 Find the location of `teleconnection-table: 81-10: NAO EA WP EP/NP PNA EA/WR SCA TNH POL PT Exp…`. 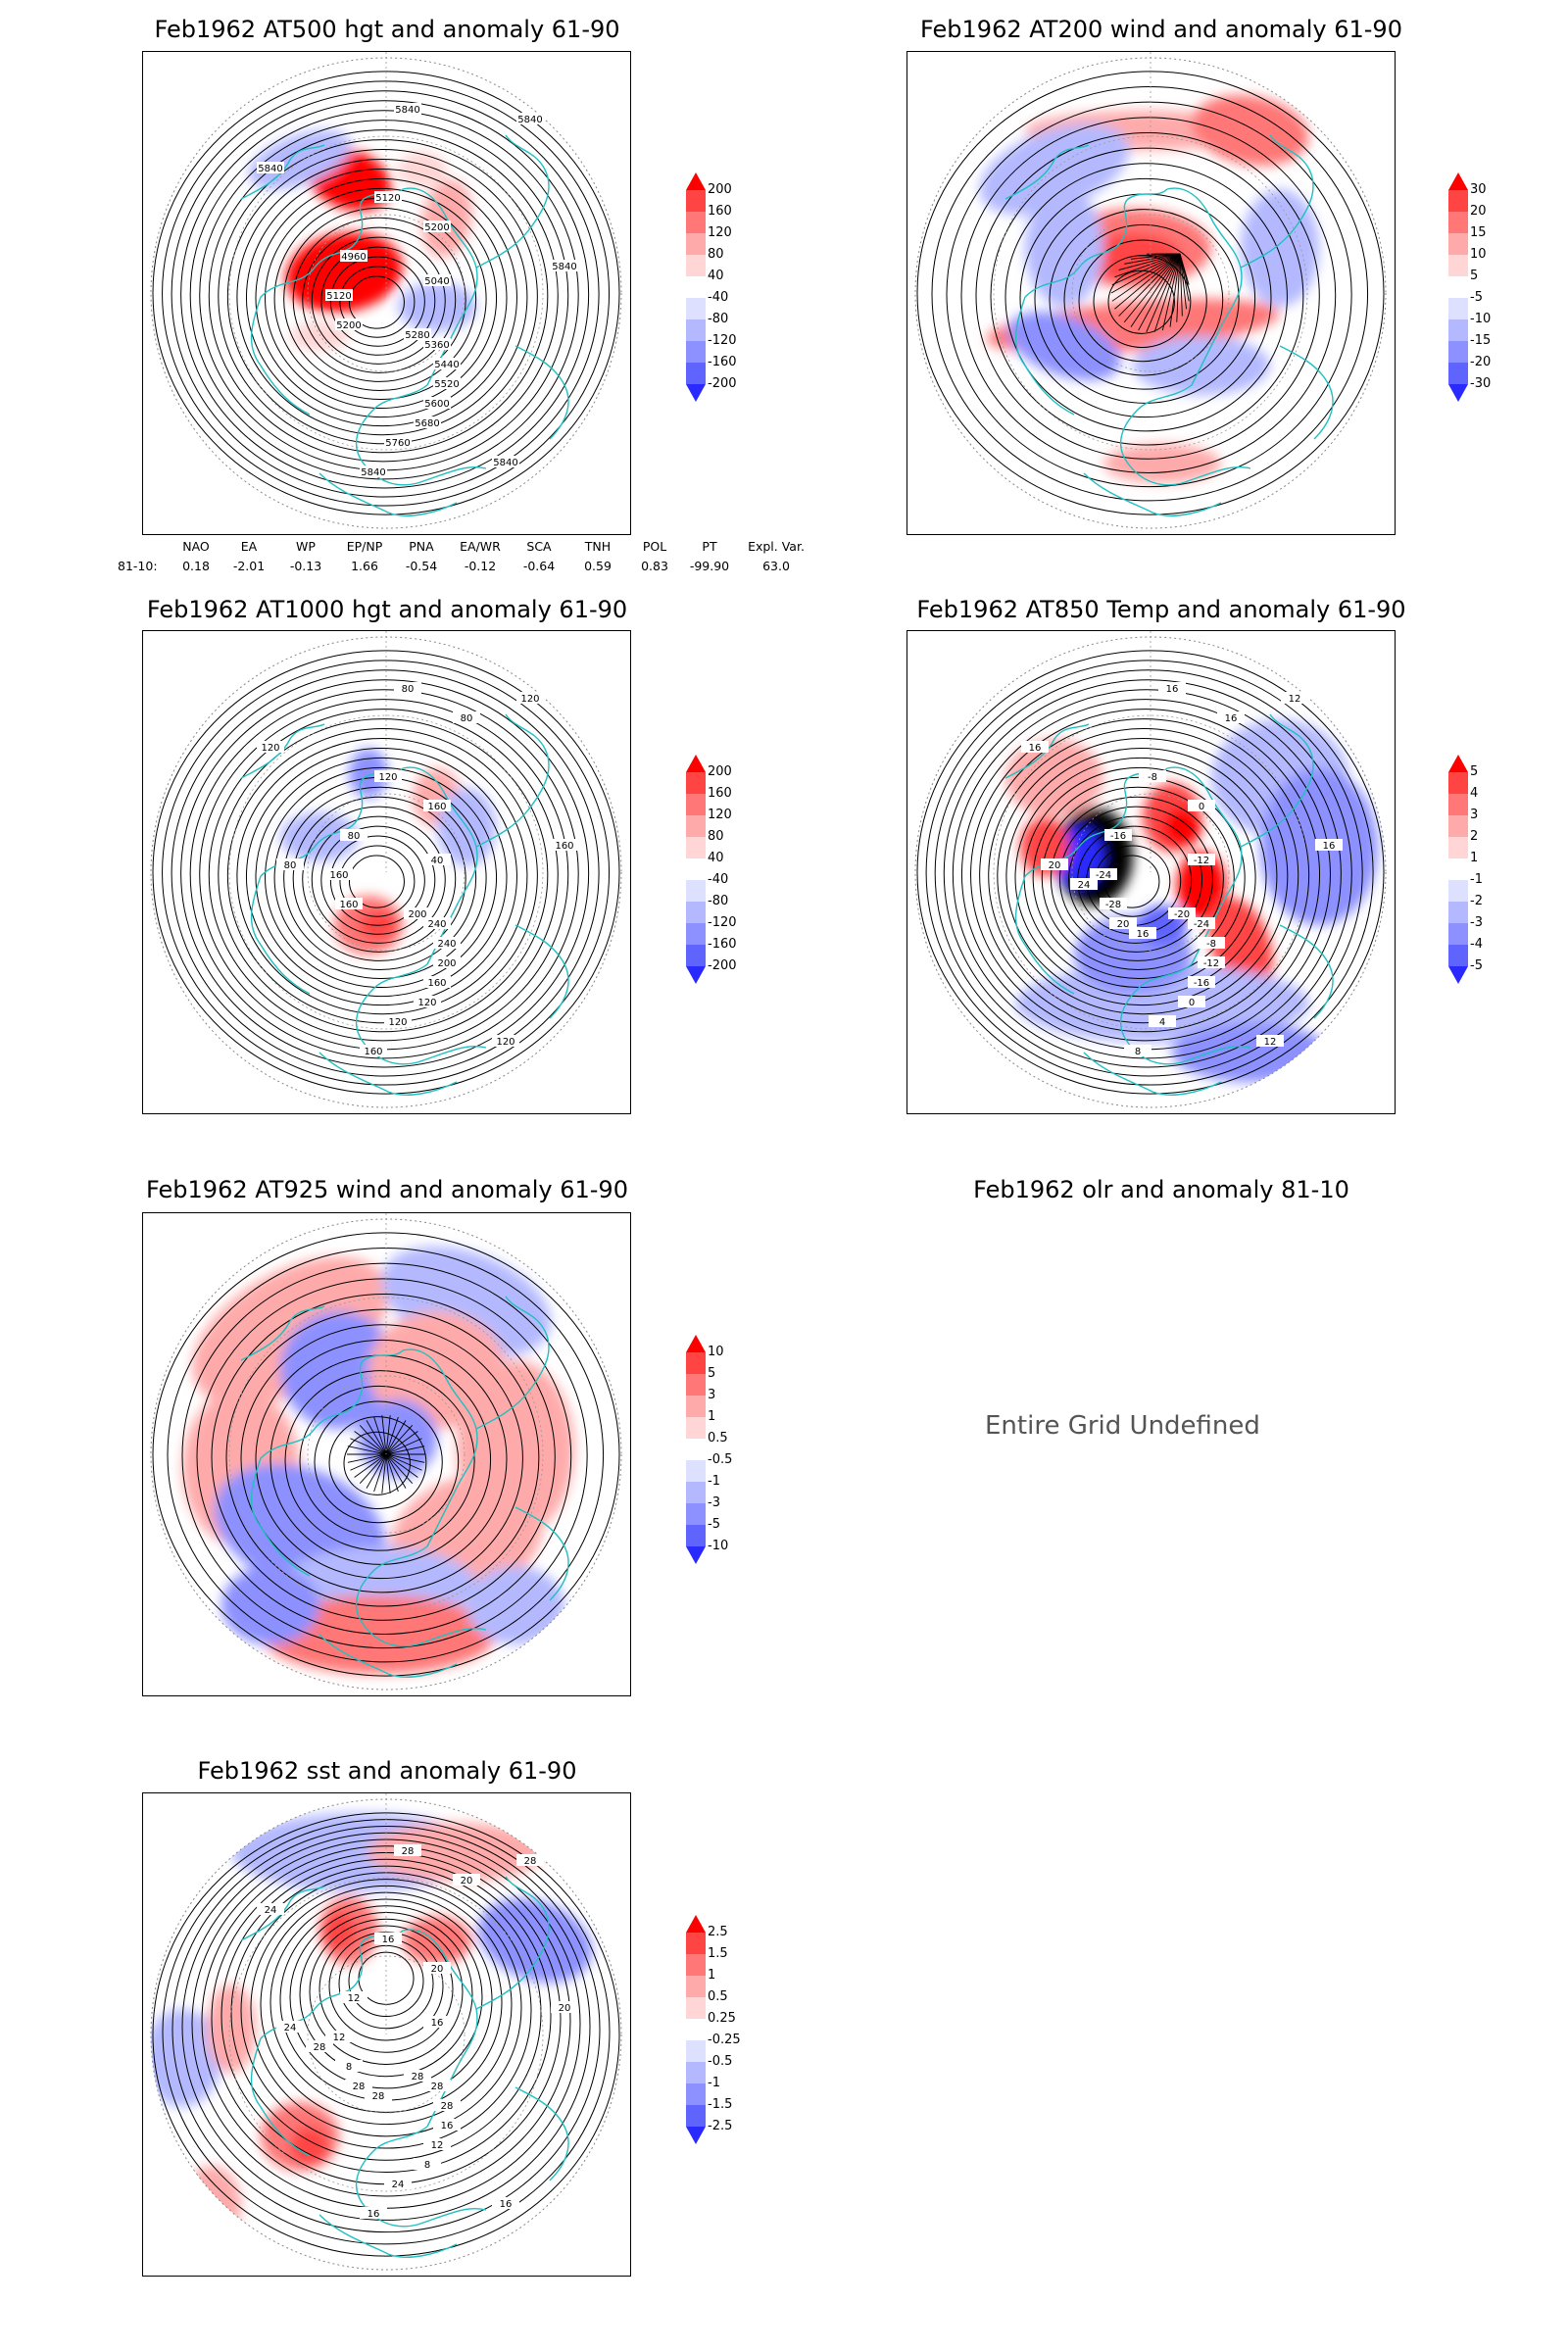

teleconnection-table: 81-10: NAO EA WP EP/NP PNA EA/WR SCA TNH POL PT Exp… is located at coordinates (461, 558).